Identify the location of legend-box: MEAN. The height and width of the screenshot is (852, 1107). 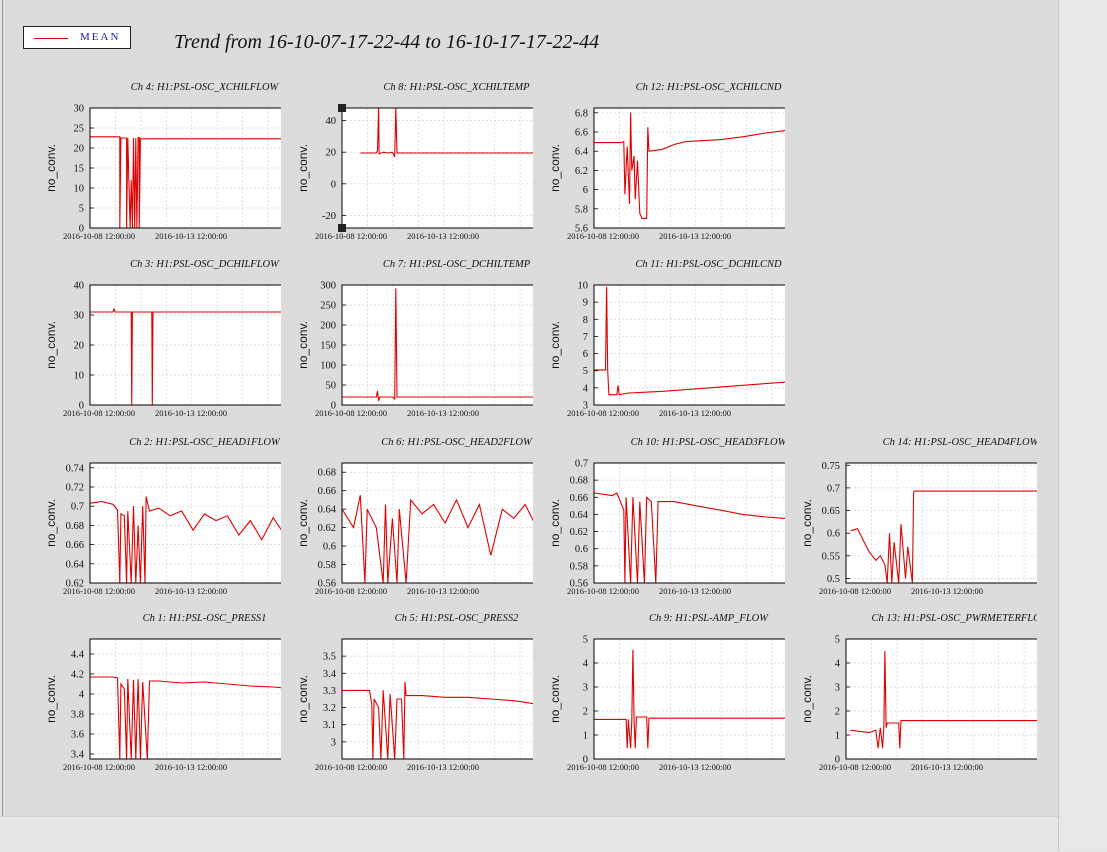
(77, 37).